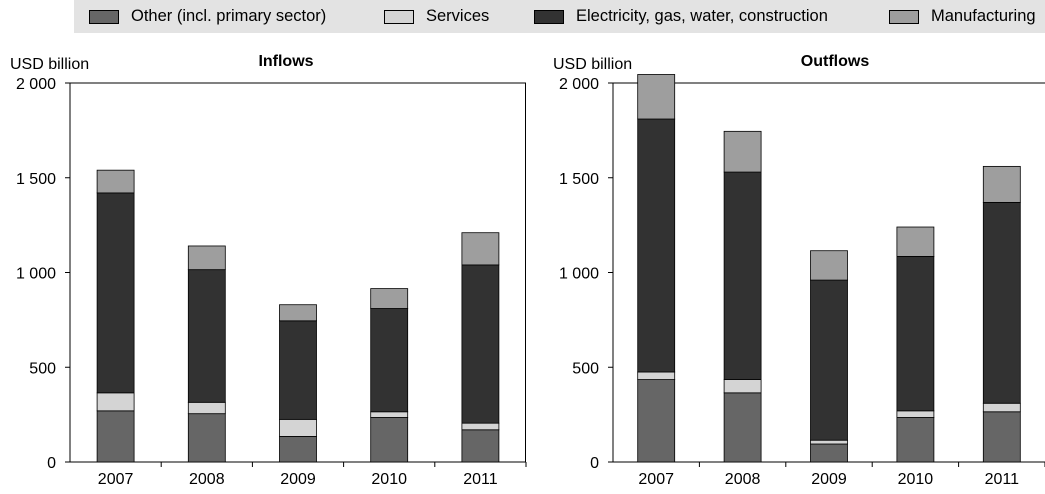 This screenshot has height=494, width=1045. Describe the element at coordinates (116, 479) in the screenshot. I see `inflows-x-tick-label: 2007` at that location.